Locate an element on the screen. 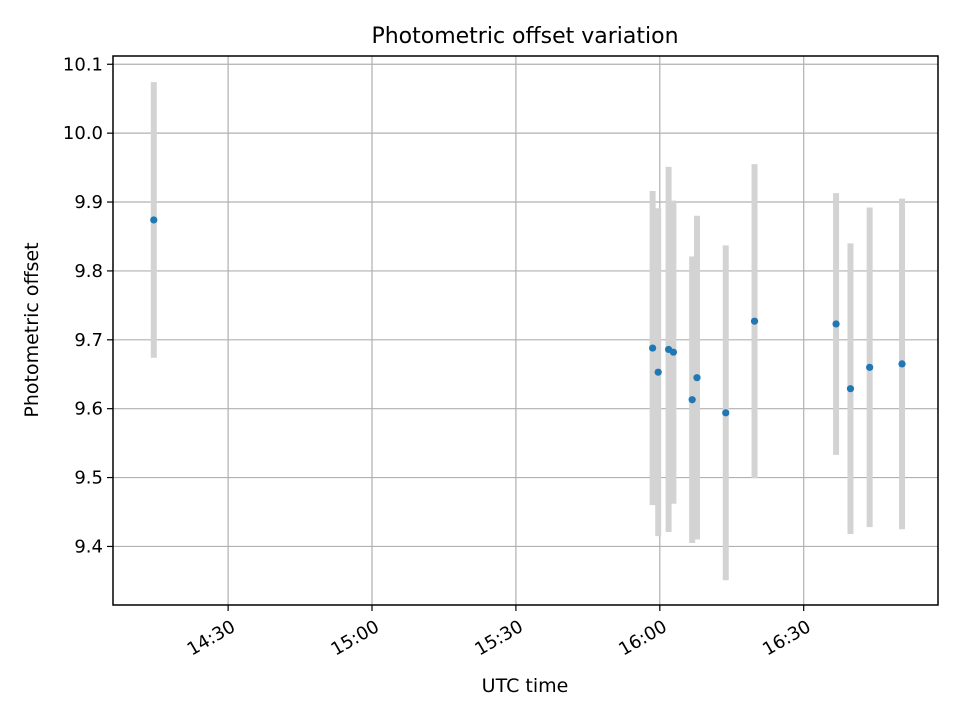 The height and width of the screenshot is (720, 960). y-tick-label: 9.8 is located at coordinates (88, 271).